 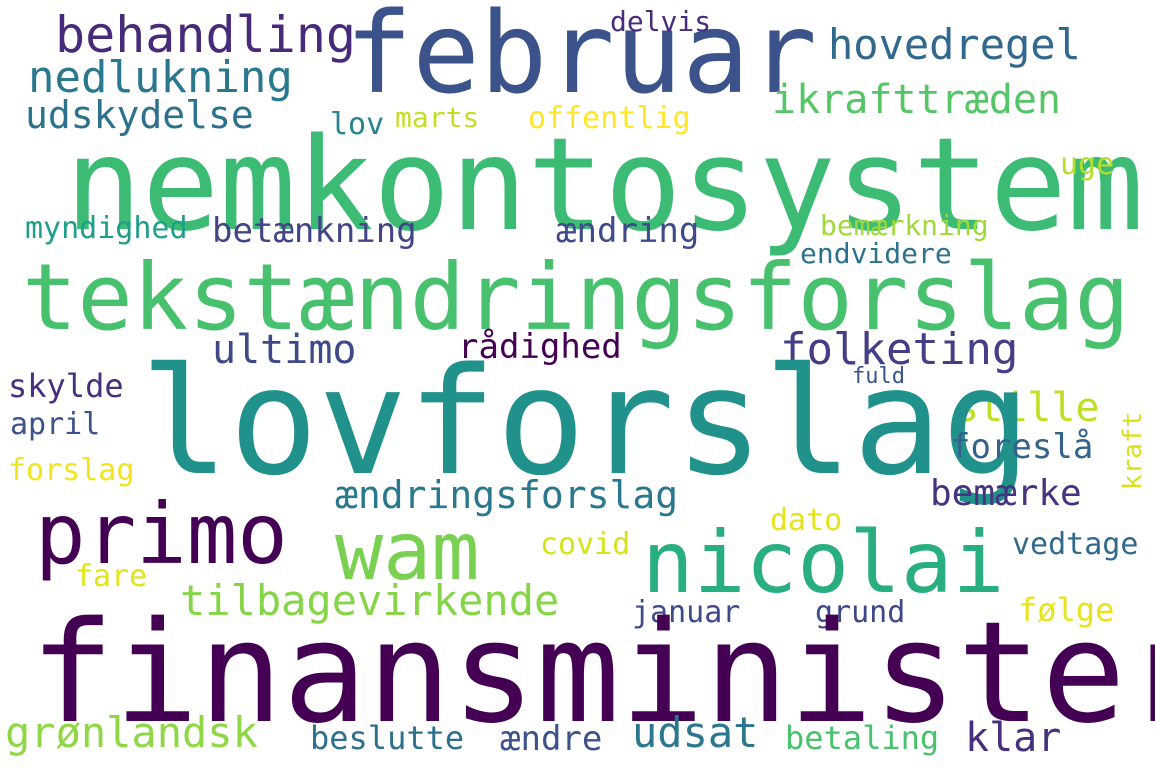 What do you see at coordinates (131, 732) in the screenshot?
I see `word-groenlandsk: grønlandsk` at bounding box center [131, 732].